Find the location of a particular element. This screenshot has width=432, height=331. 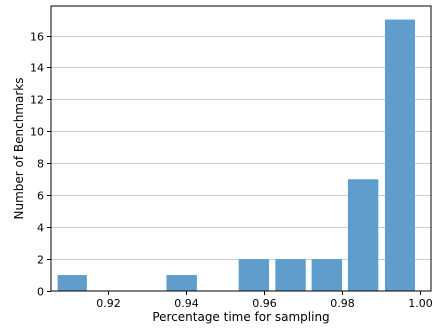

x-tick-label: 0.92 is located at coordinates (108, 303).